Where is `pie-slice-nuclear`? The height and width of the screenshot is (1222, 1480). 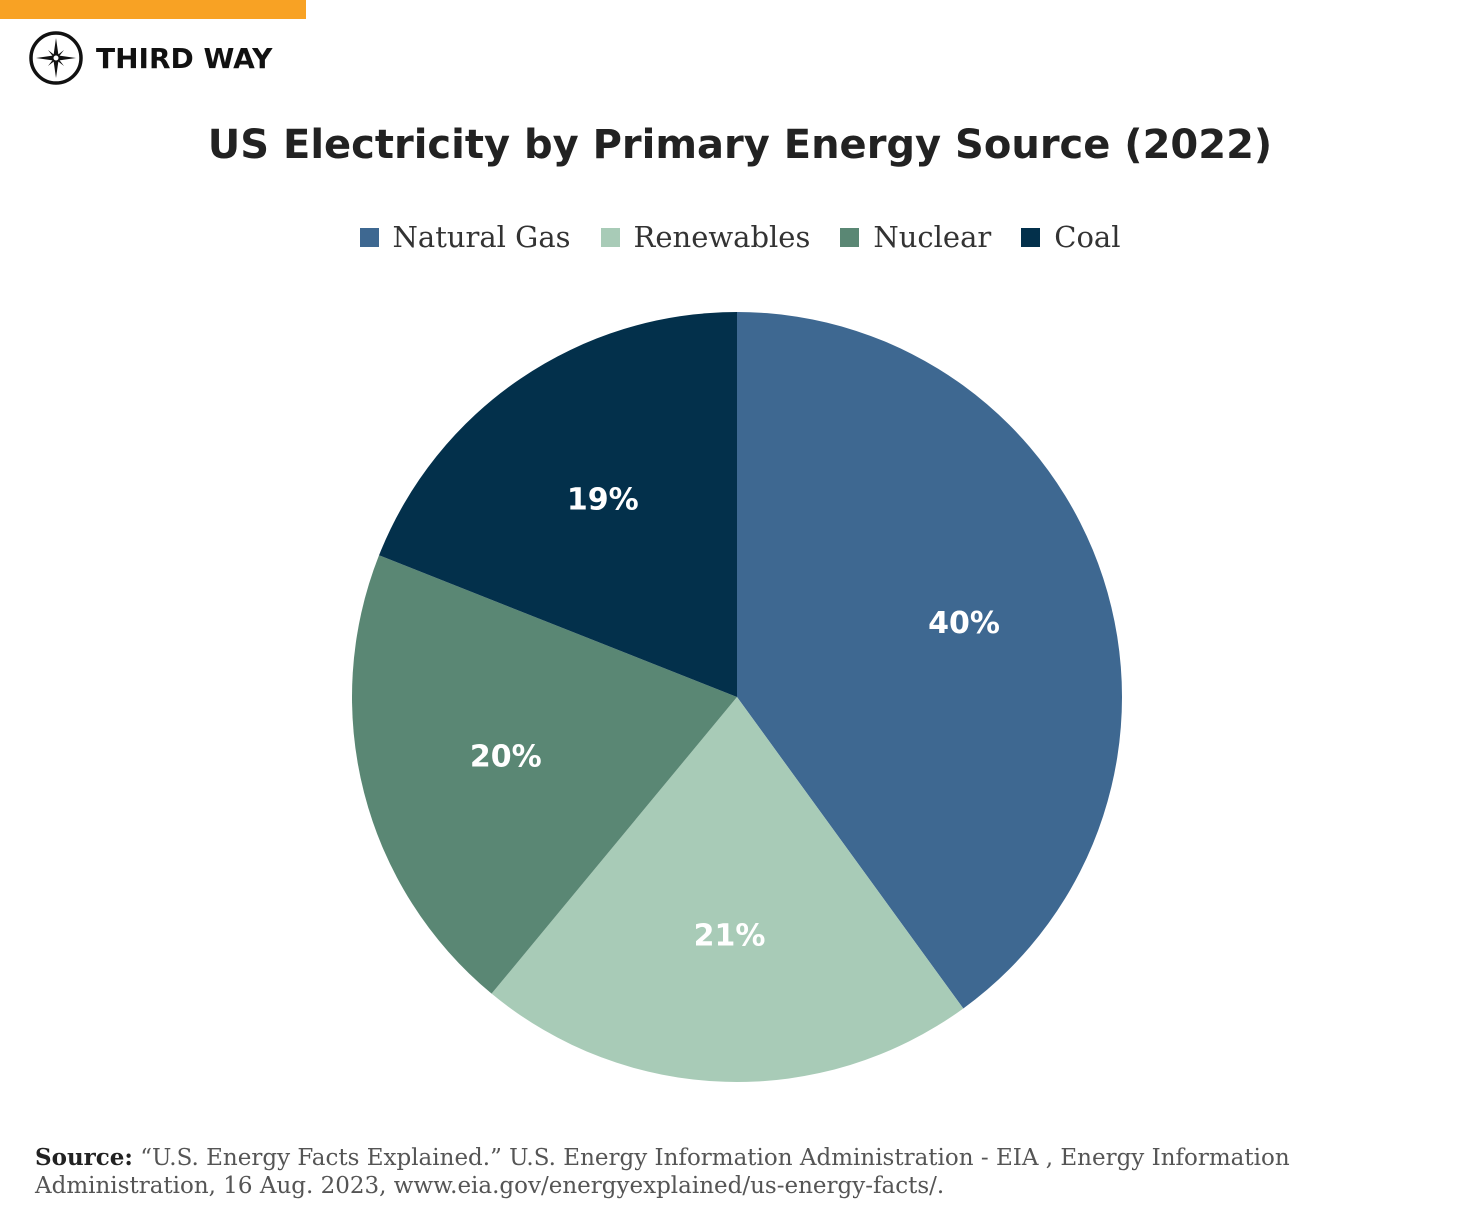
pie-slice-nuclear is located at coordinates (544, 774).